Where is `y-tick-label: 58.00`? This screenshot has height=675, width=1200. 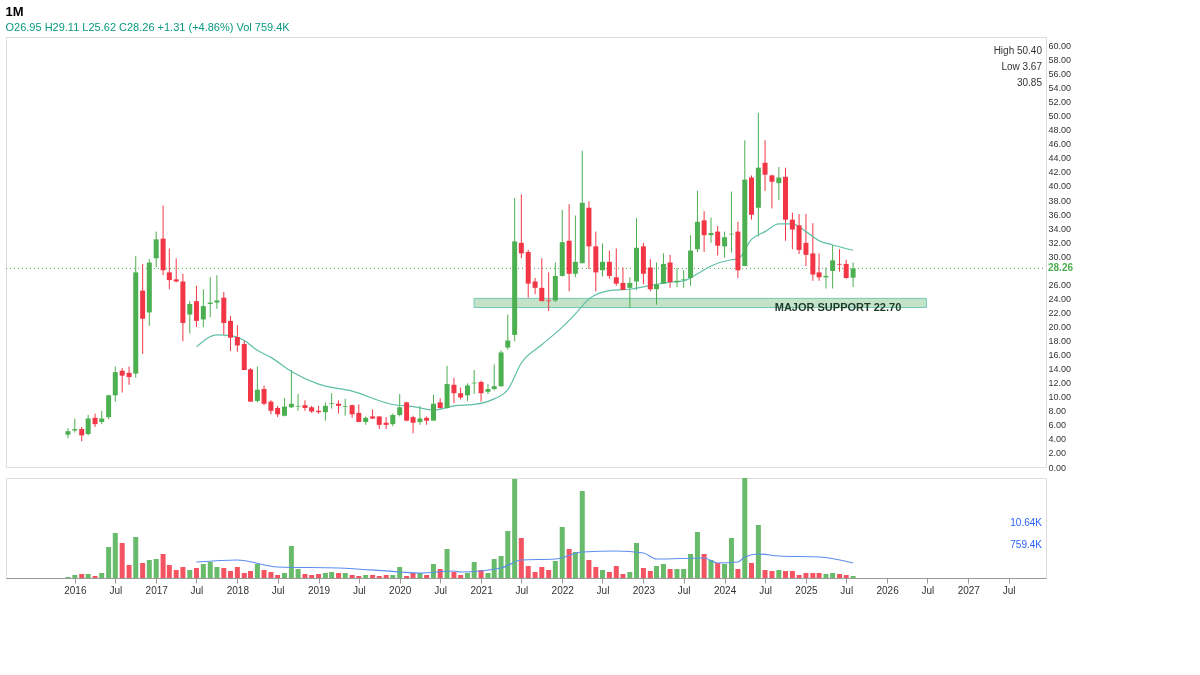 y-tick-label: 58.00 is located at coordinates (1060, 59).